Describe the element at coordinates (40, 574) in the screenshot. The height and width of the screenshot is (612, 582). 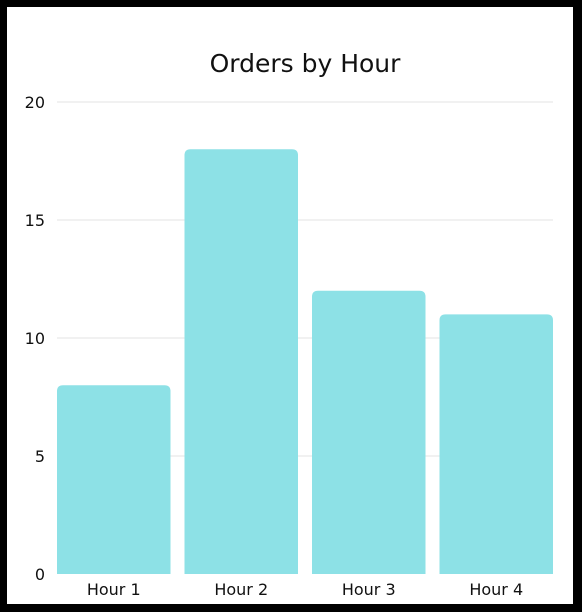
I see `y-tick-label: 0` at that location.